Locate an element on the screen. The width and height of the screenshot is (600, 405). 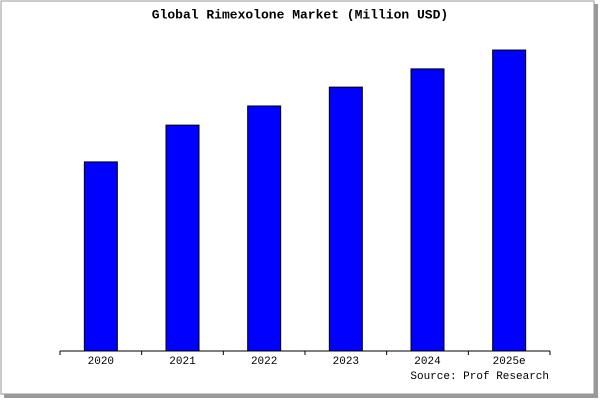
x-tick-label: 2021 is located at coordinates (182, 362).